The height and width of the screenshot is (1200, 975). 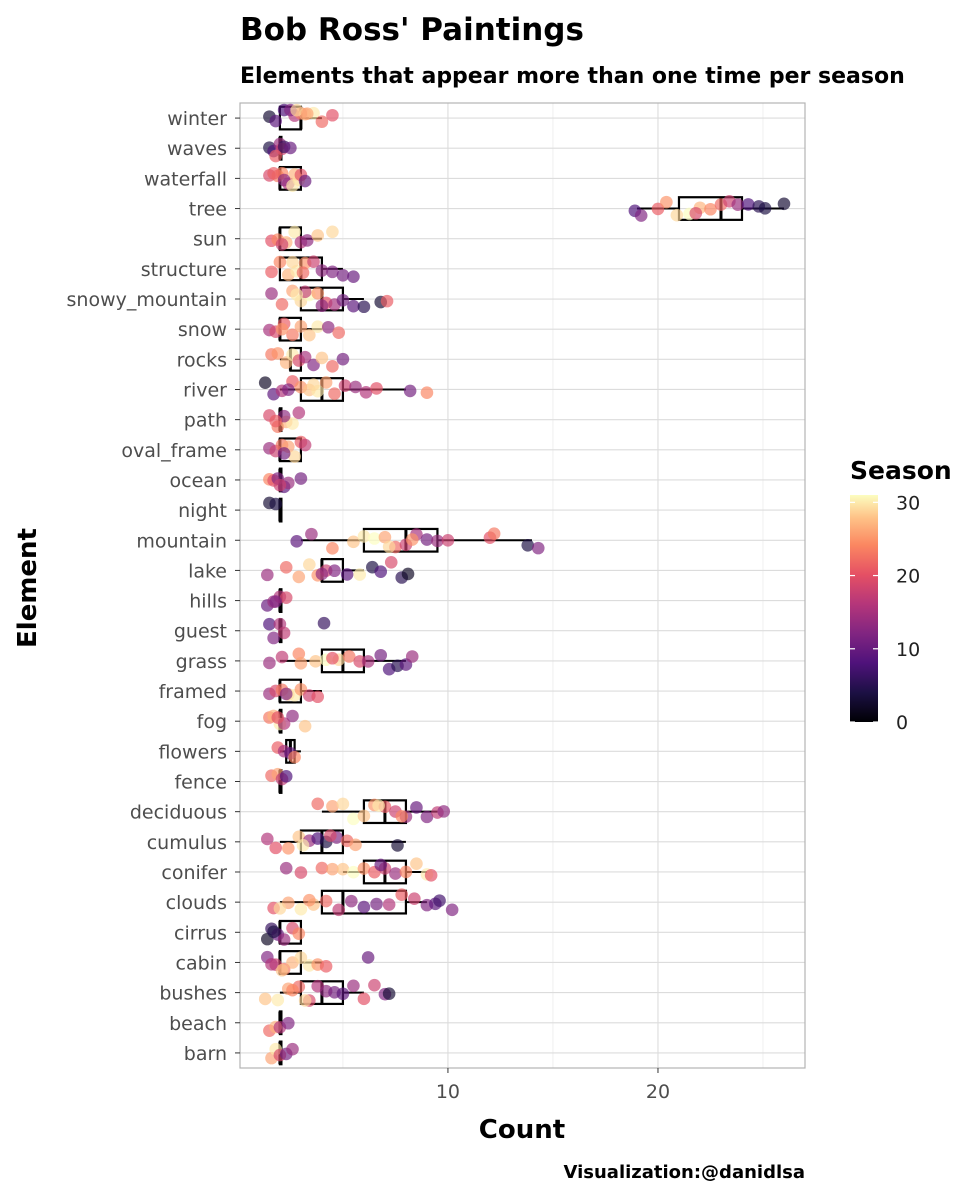 What do you see at coordinates (201, 662) in the screenshot?
I see `y-tick-label: grass` at bounding box center [201, 662].